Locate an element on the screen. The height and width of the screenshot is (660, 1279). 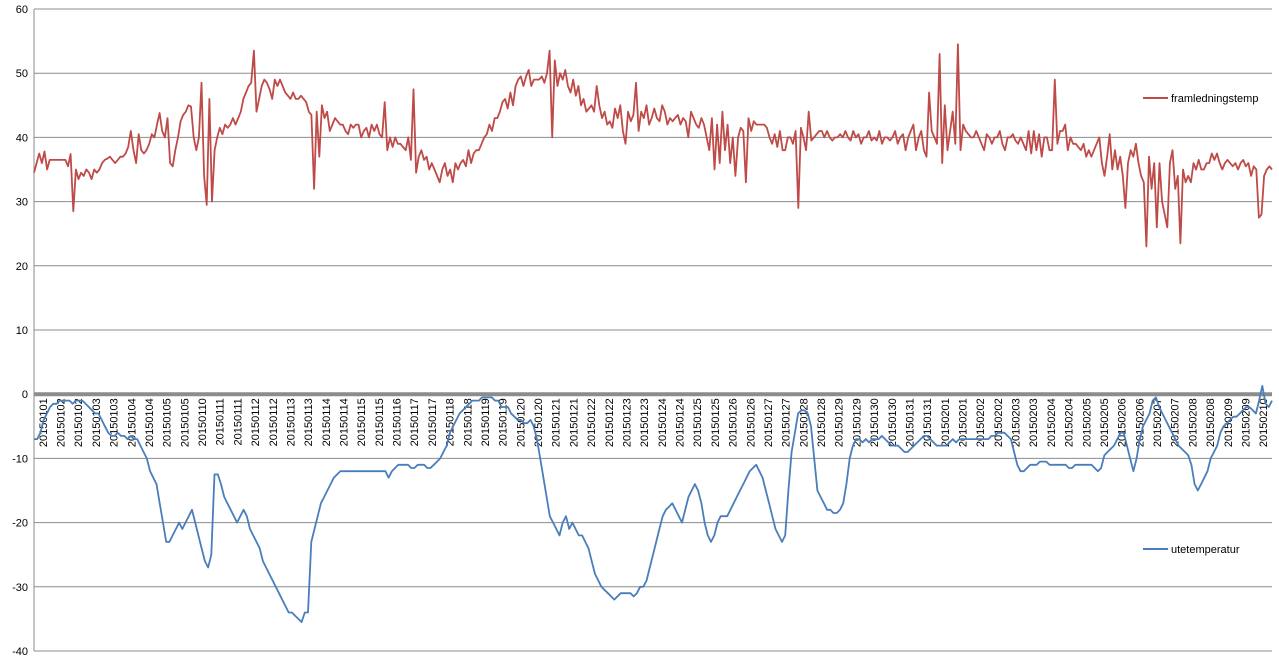
x-tick-label: 20150116 is located at coordinates (398, 422).